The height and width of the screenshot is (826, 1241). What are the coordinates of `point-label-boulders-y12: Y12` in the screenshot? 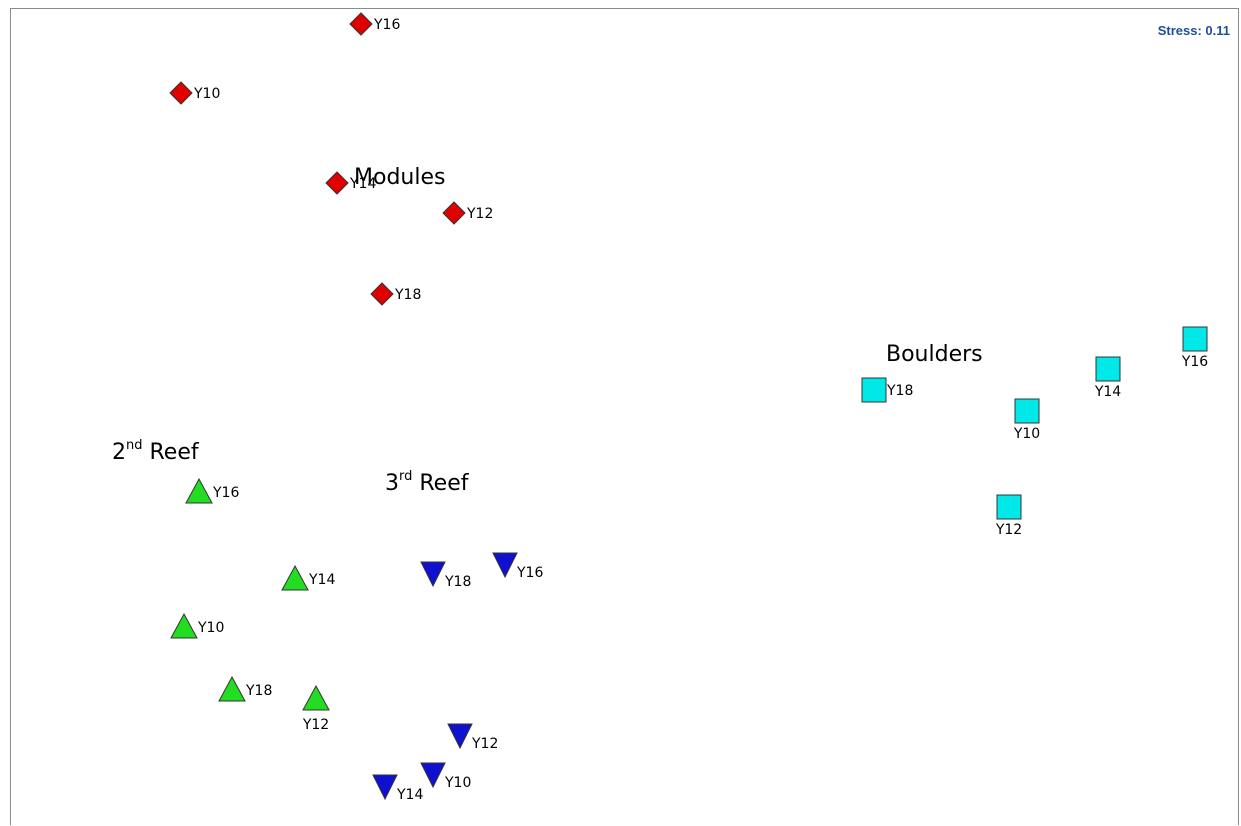 It's located at (1008, 530).